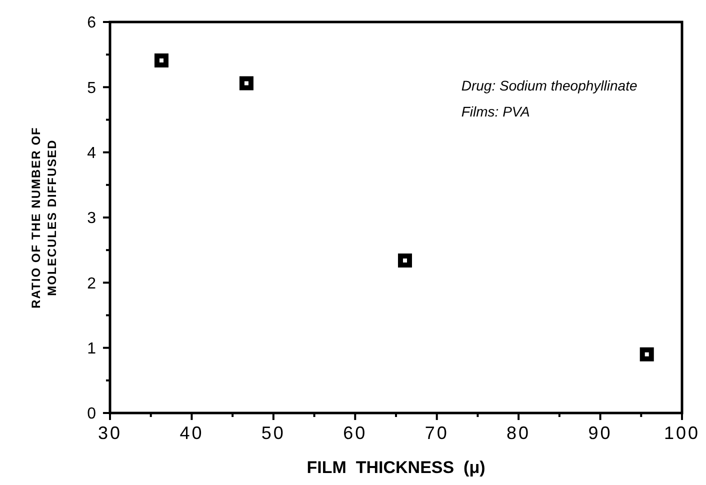  What do you see at coordinates (396, 467) in the screenshot?
I see `x-axis-title: FILM THICKNESS (μ)` at bounding box center [396, 467].